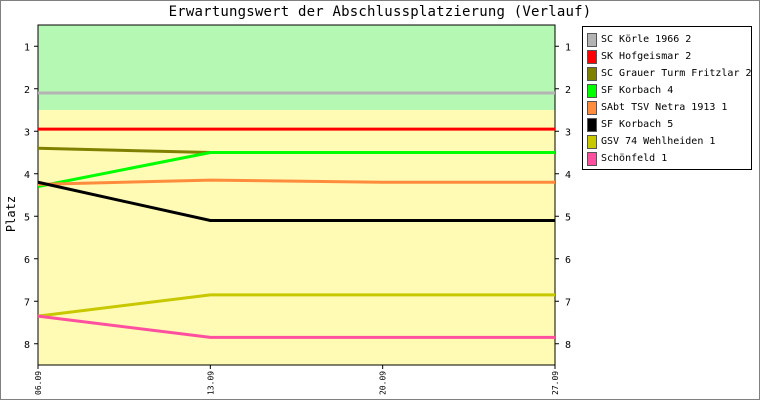 The width and height of the screenshot is (760, 400). Describe the element at coordinates (646, 56) in the screenshot. I see `legend-label: SK Hofgeismar 2` at that location.